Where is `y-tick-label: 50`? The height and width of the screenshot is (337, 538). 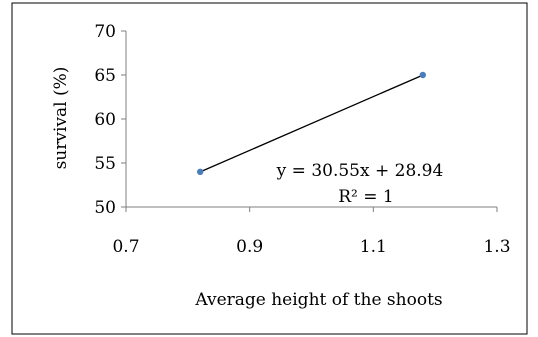 y-tick-label: 50 is located at coordinates (105, 208).